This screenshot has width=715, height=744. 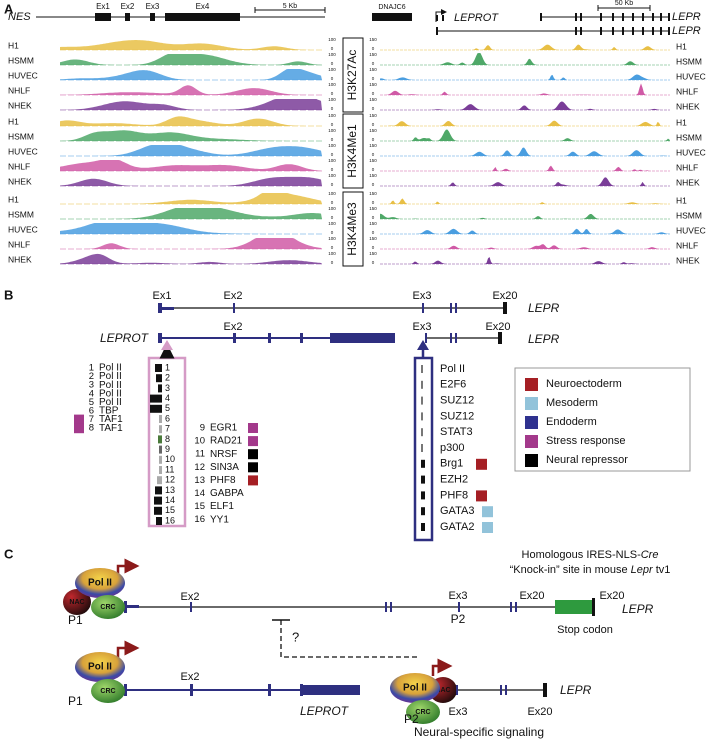 What do you see at coordinates (423, 345) in the screenshot?
I see `arrow-head` at bounding box center [423, 345].